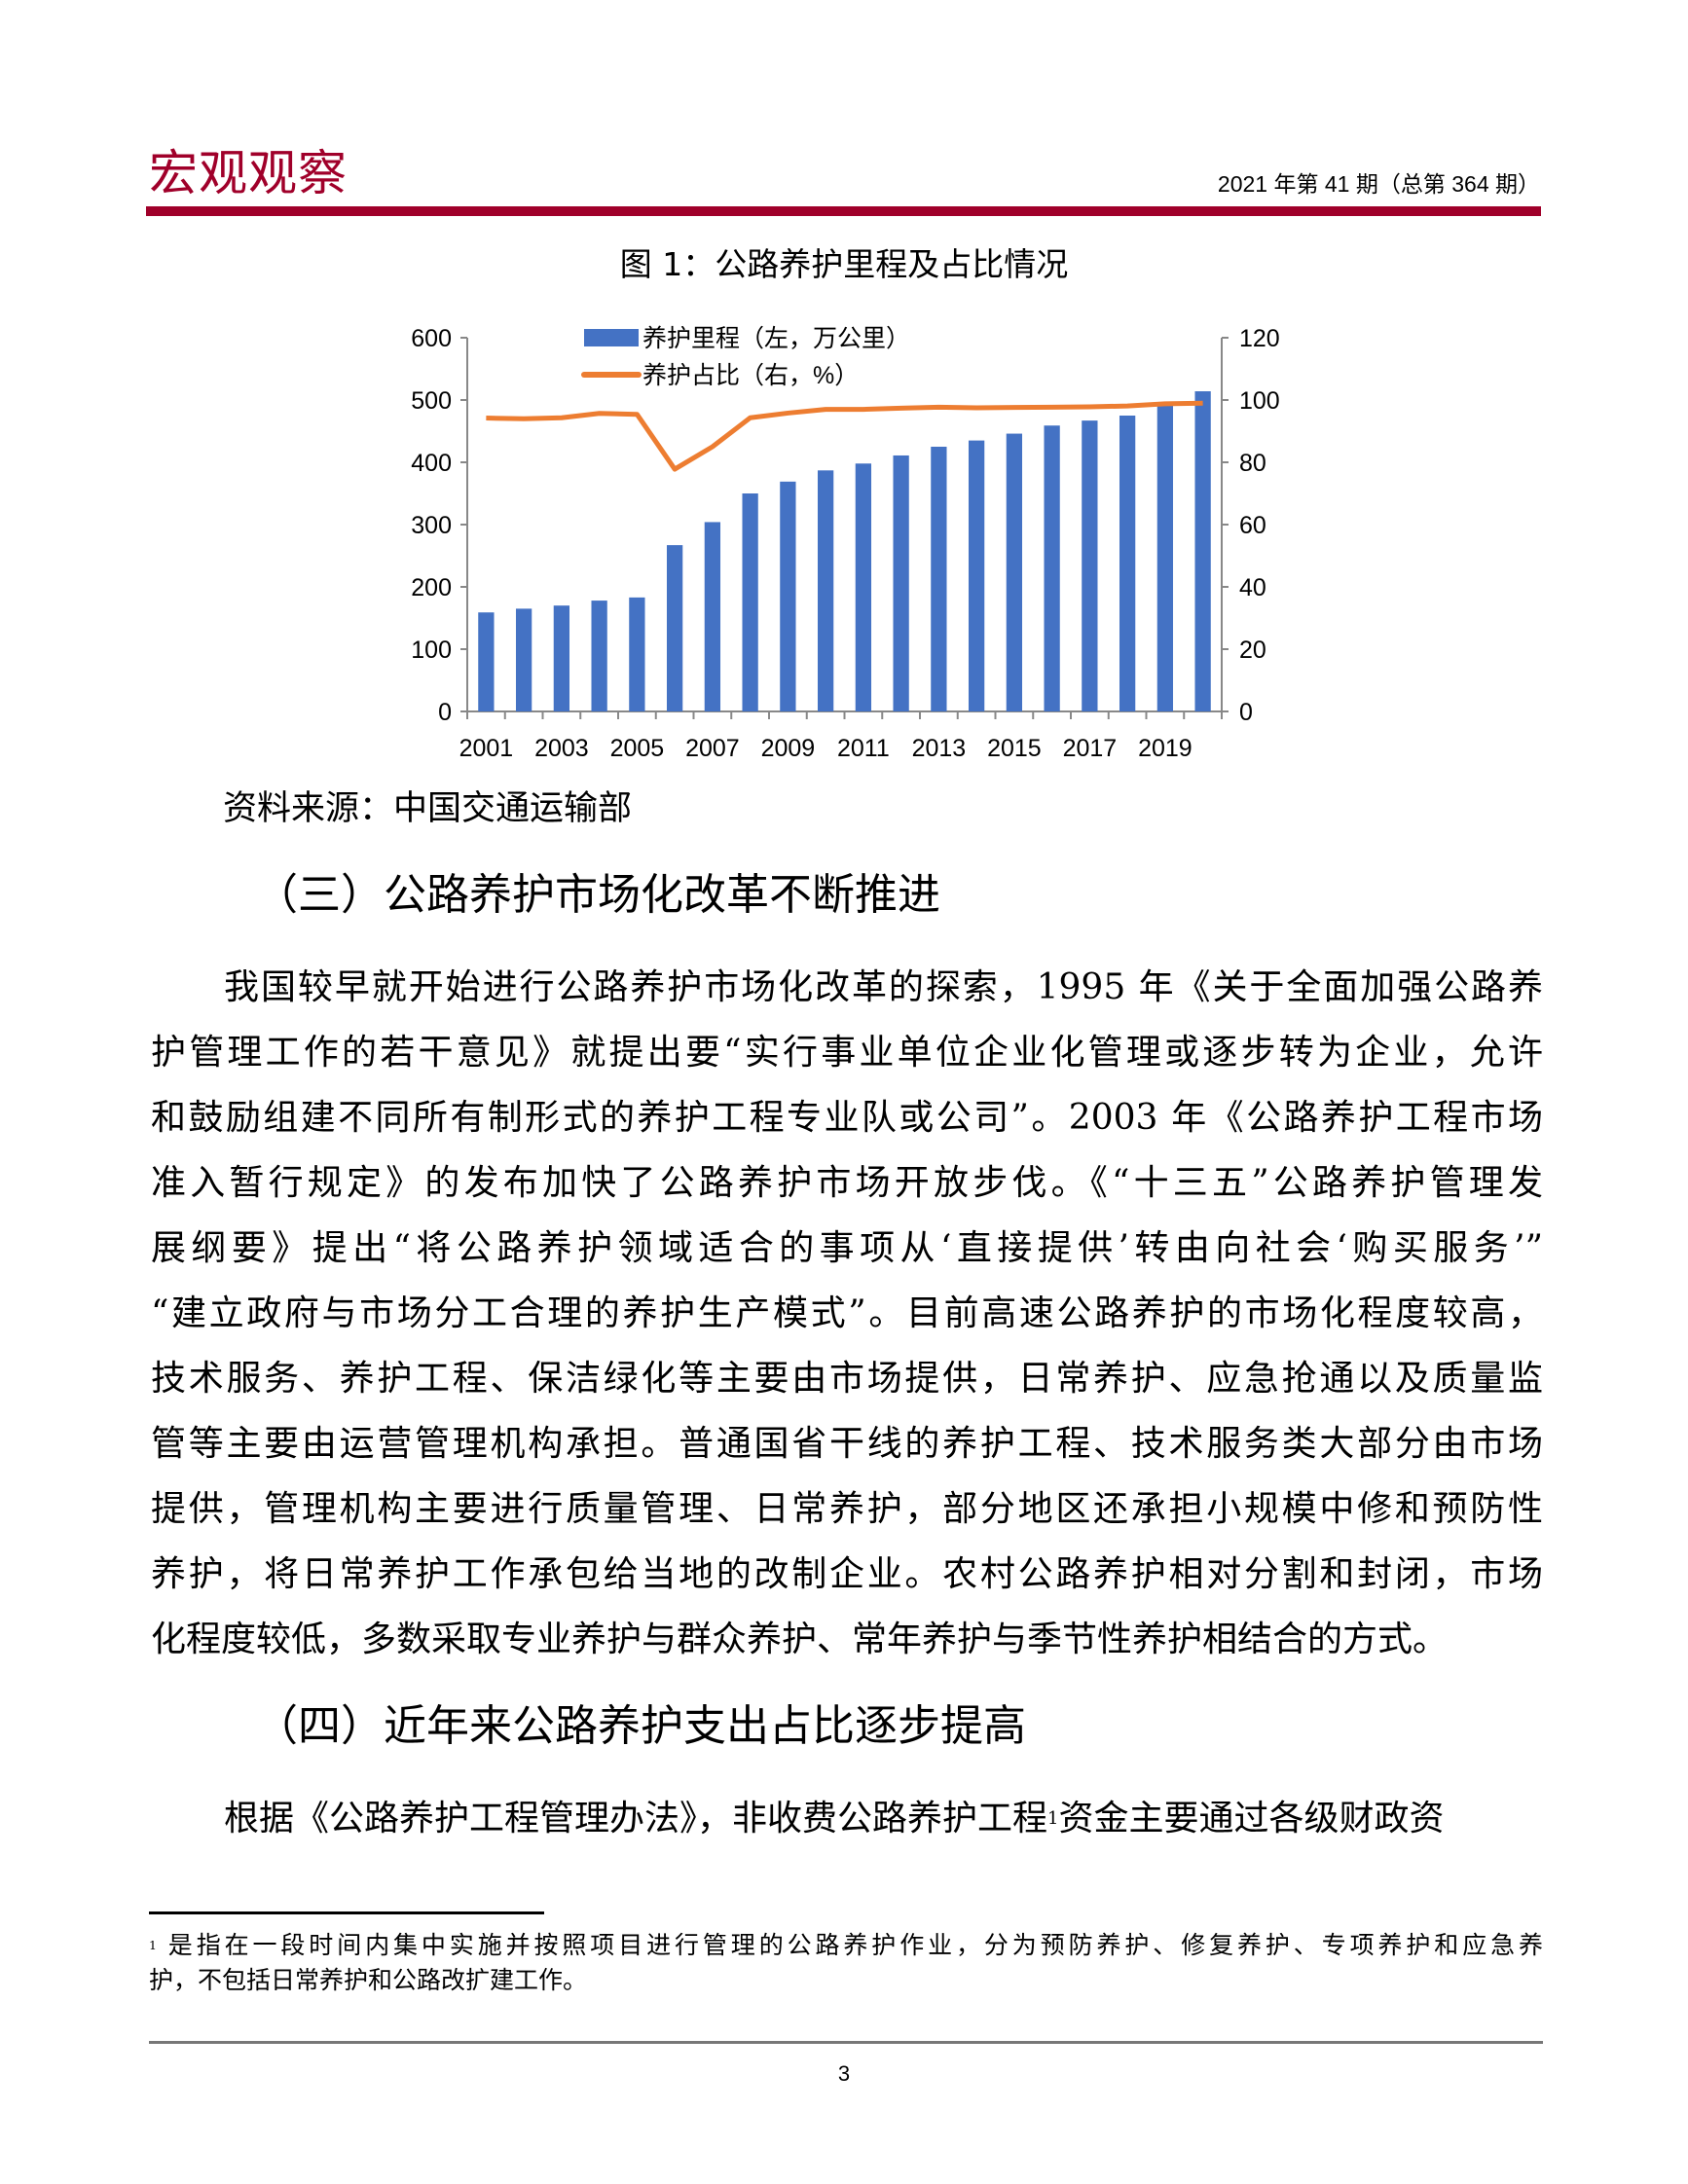 The image size is (1688, 2184). What do you see at coordinates (1014, 572) in the screenshot?
I see `bar-2015` at bounding box center [1014, 572].